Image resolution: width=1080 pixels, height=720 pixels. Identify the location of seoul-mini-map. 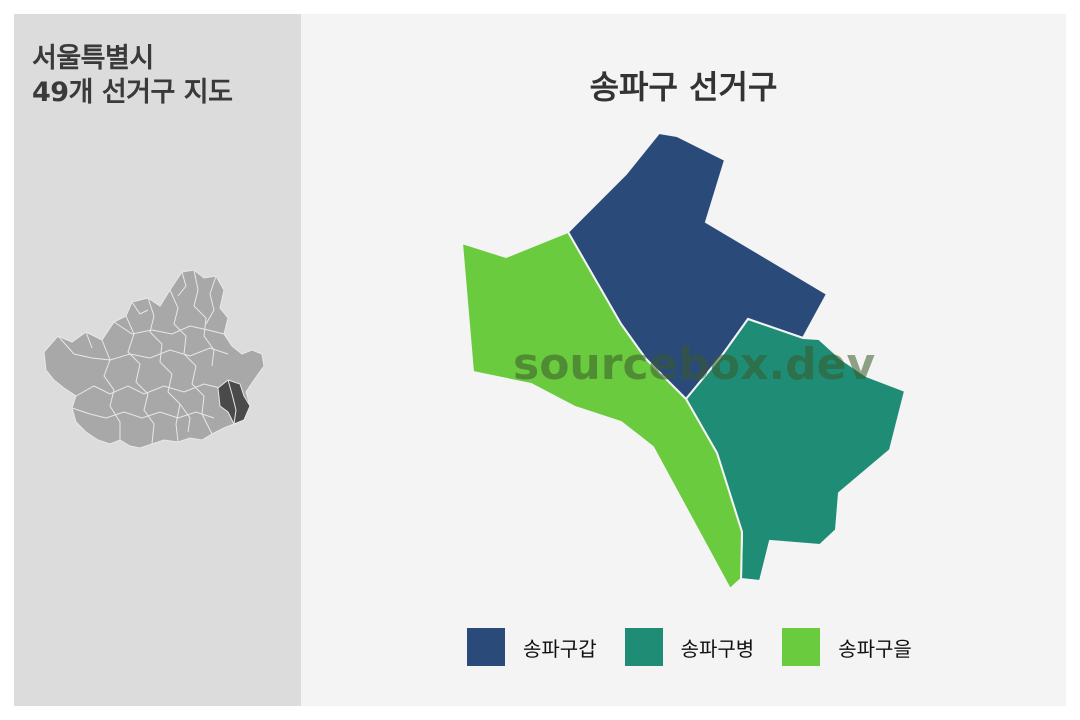
(154, 359).